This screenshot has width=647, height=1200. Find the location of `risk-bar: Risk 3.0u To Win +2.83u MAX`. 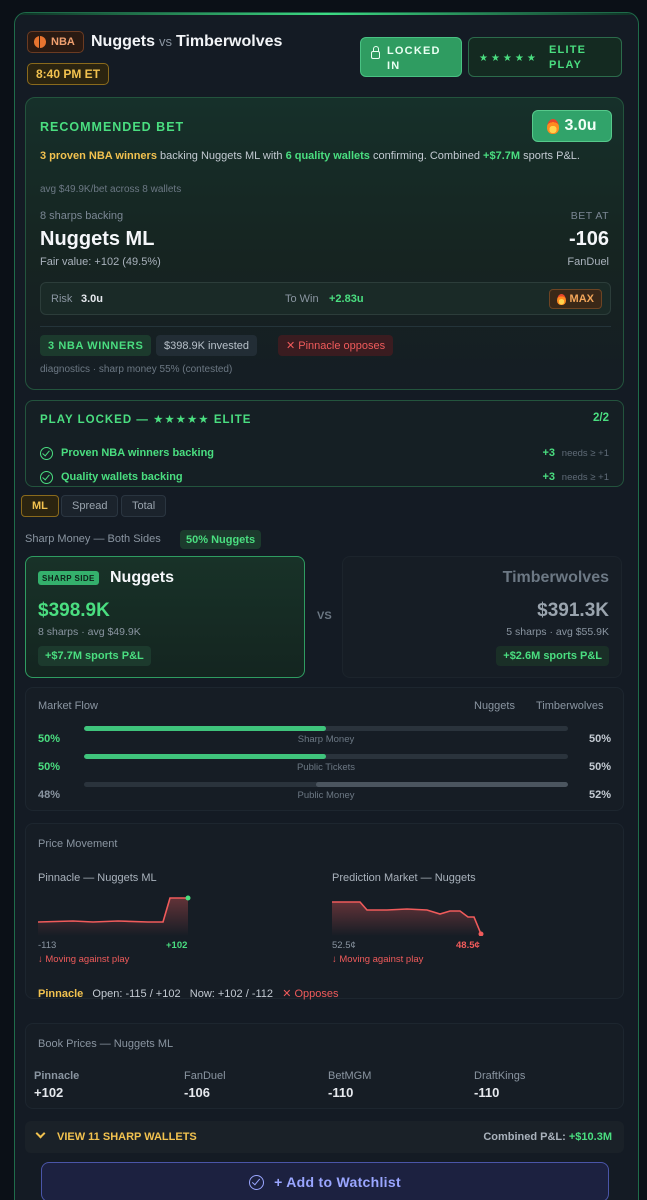

risk-bar: Risk 3.0u To Win +2.83u MAX is located at coordinates (325, 298).